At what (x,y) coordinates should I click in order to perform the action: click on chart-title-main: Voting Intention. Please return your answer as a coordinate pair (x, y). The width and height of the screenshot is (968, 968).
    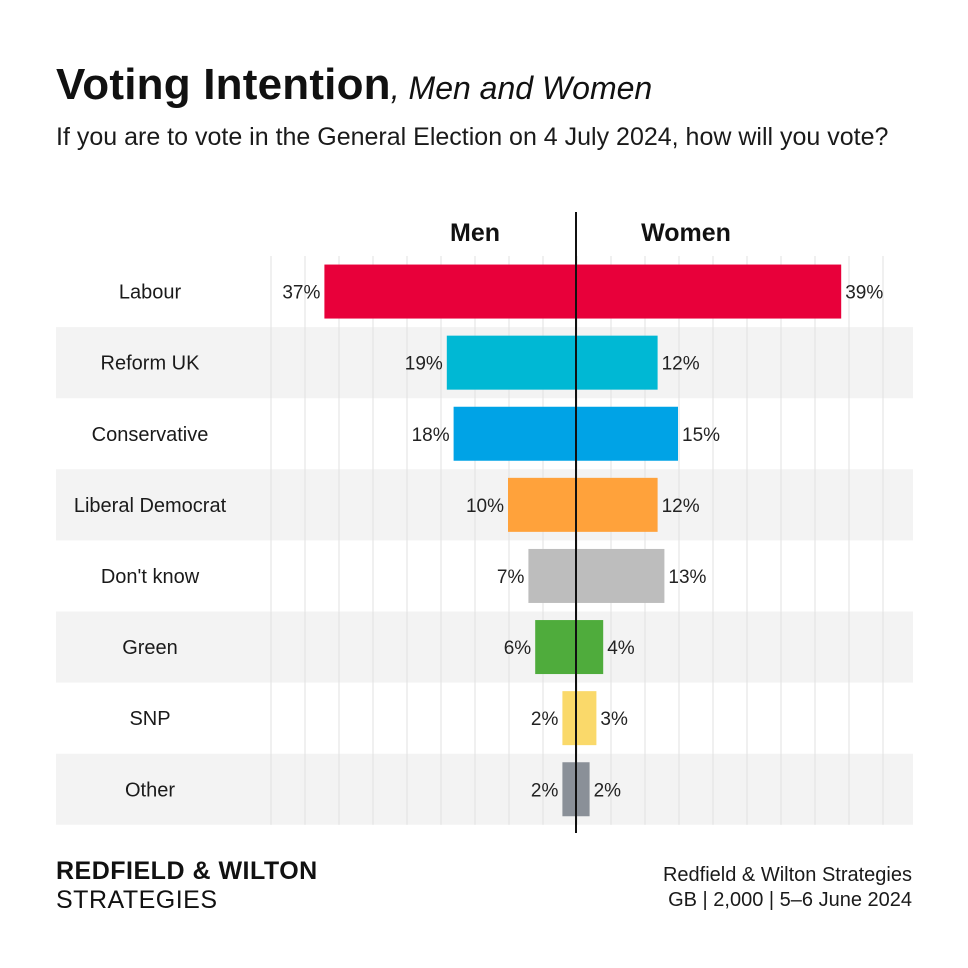
    Looking at the image, I should click on (223, 84).